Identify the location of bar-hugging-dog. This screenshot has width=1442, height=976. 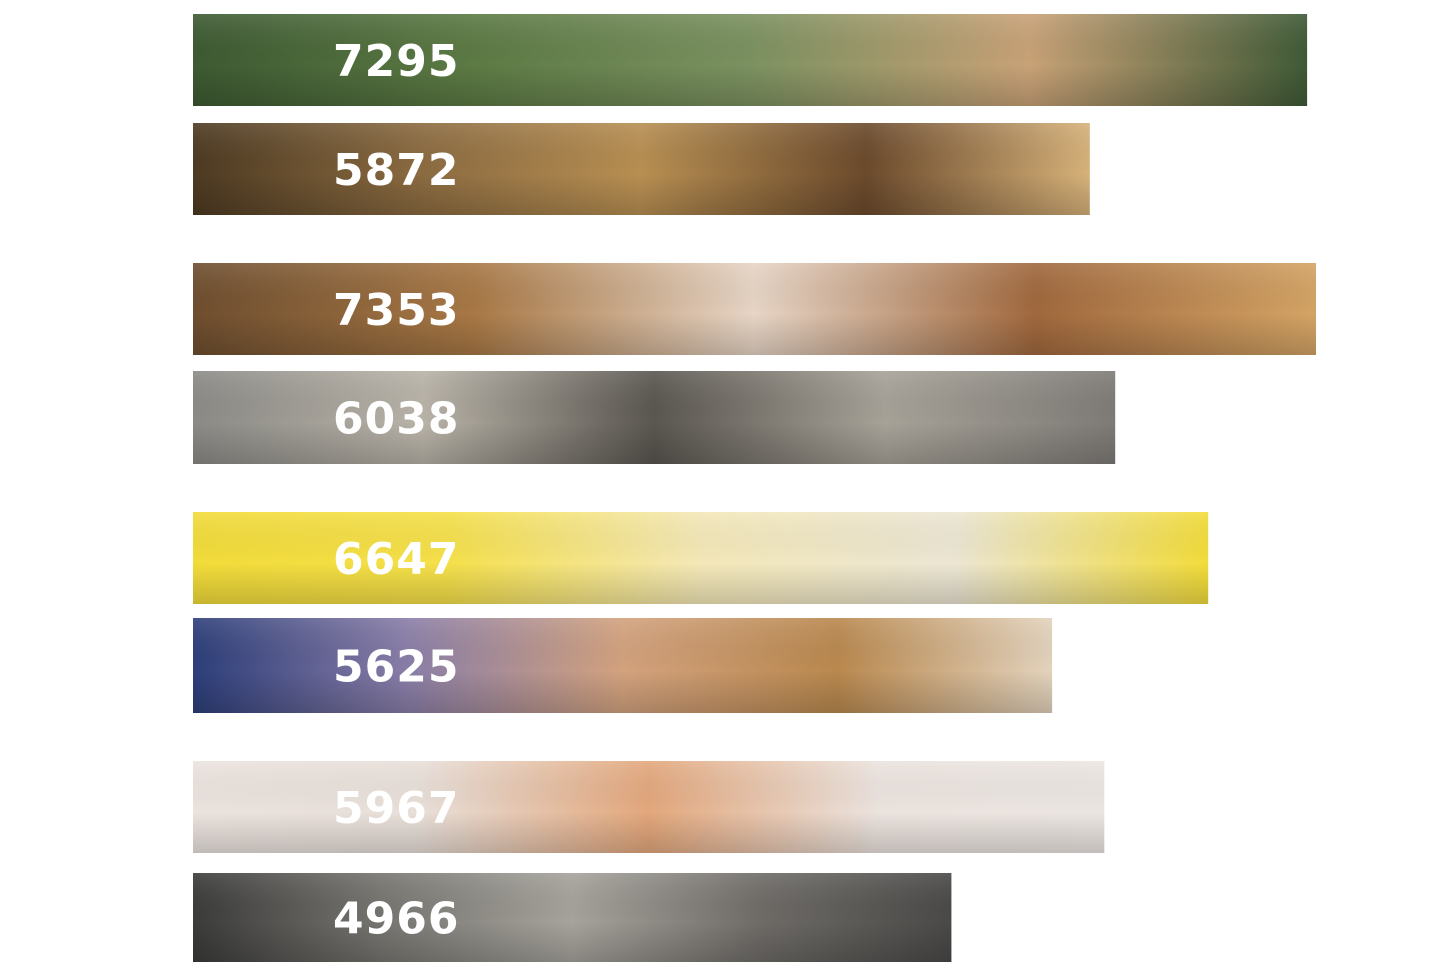
(623, 665).